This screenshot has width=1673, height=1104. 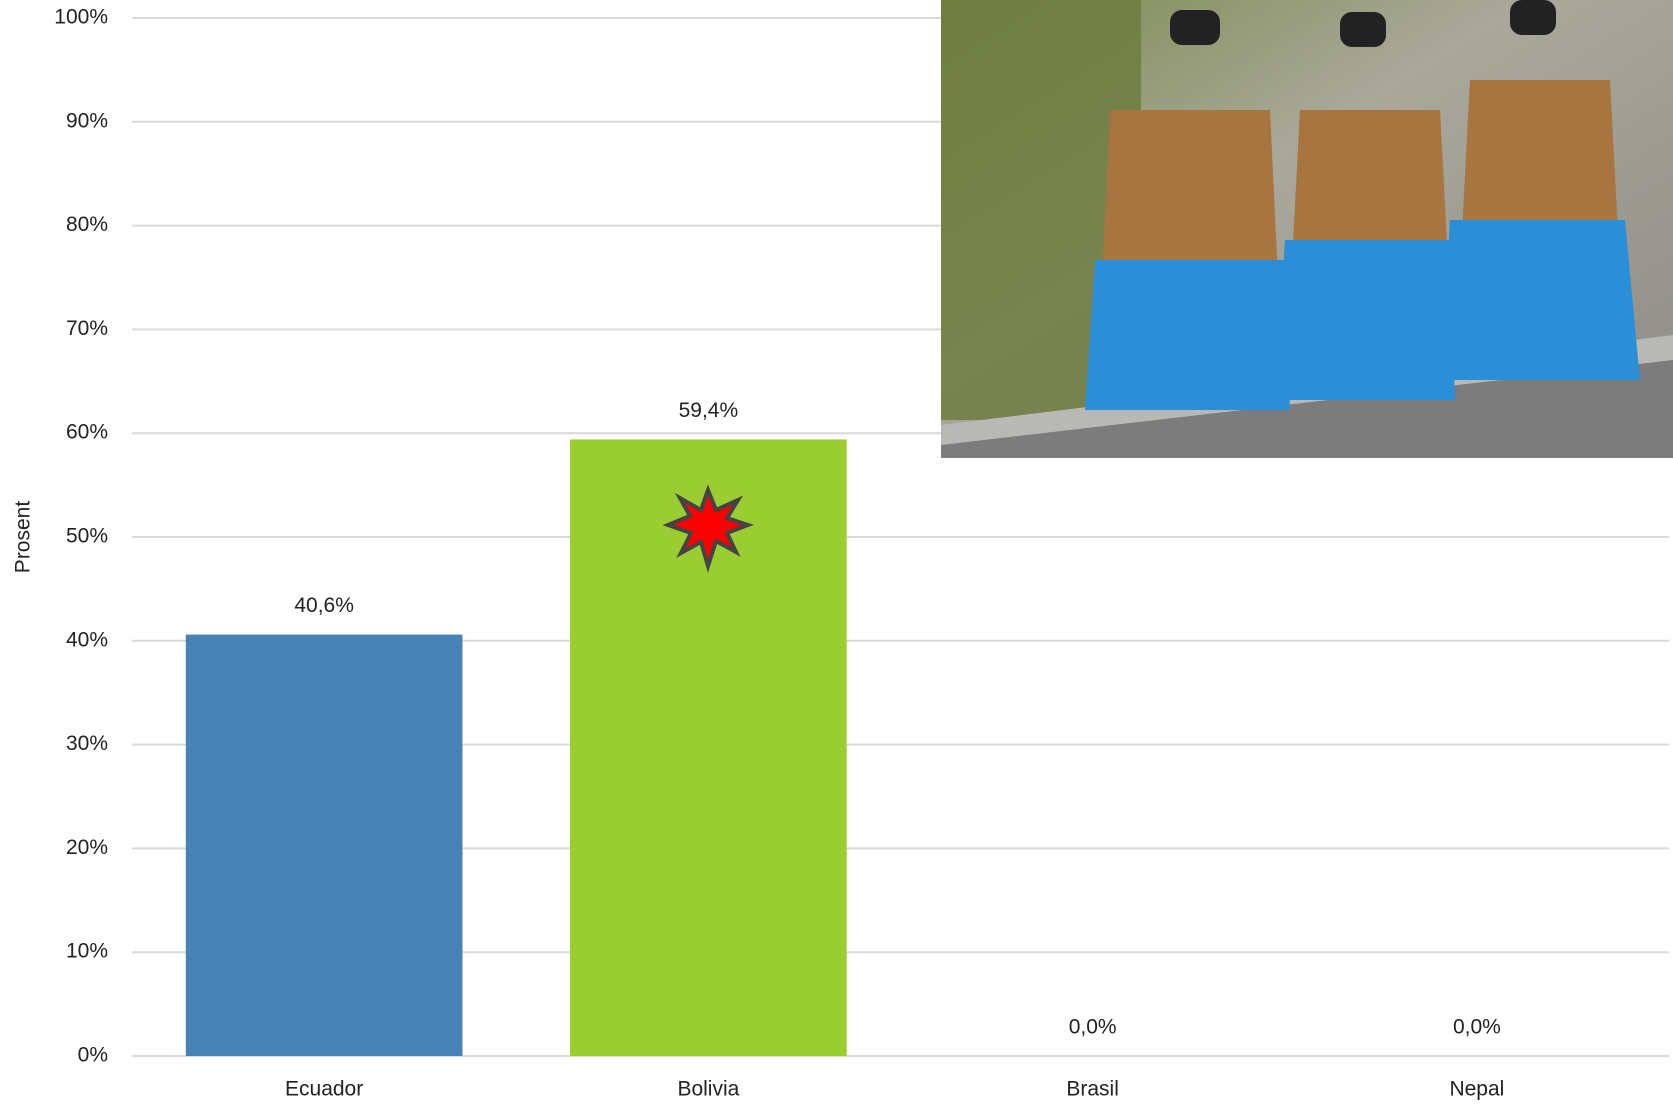 I want to click on value-label: 59,4%, so click(x=709, y=410).